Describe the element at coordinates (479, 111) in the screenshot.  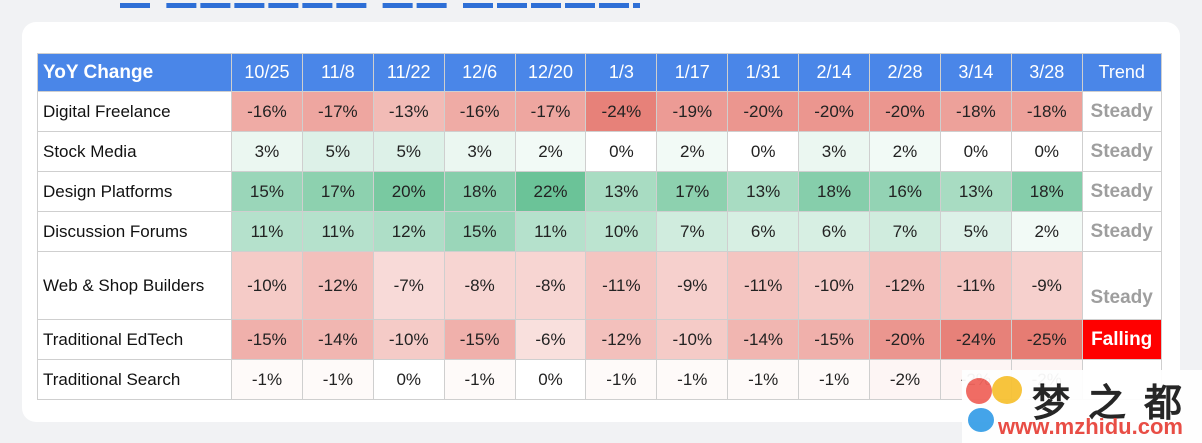
I see `heat-cell: -16%` at that location.